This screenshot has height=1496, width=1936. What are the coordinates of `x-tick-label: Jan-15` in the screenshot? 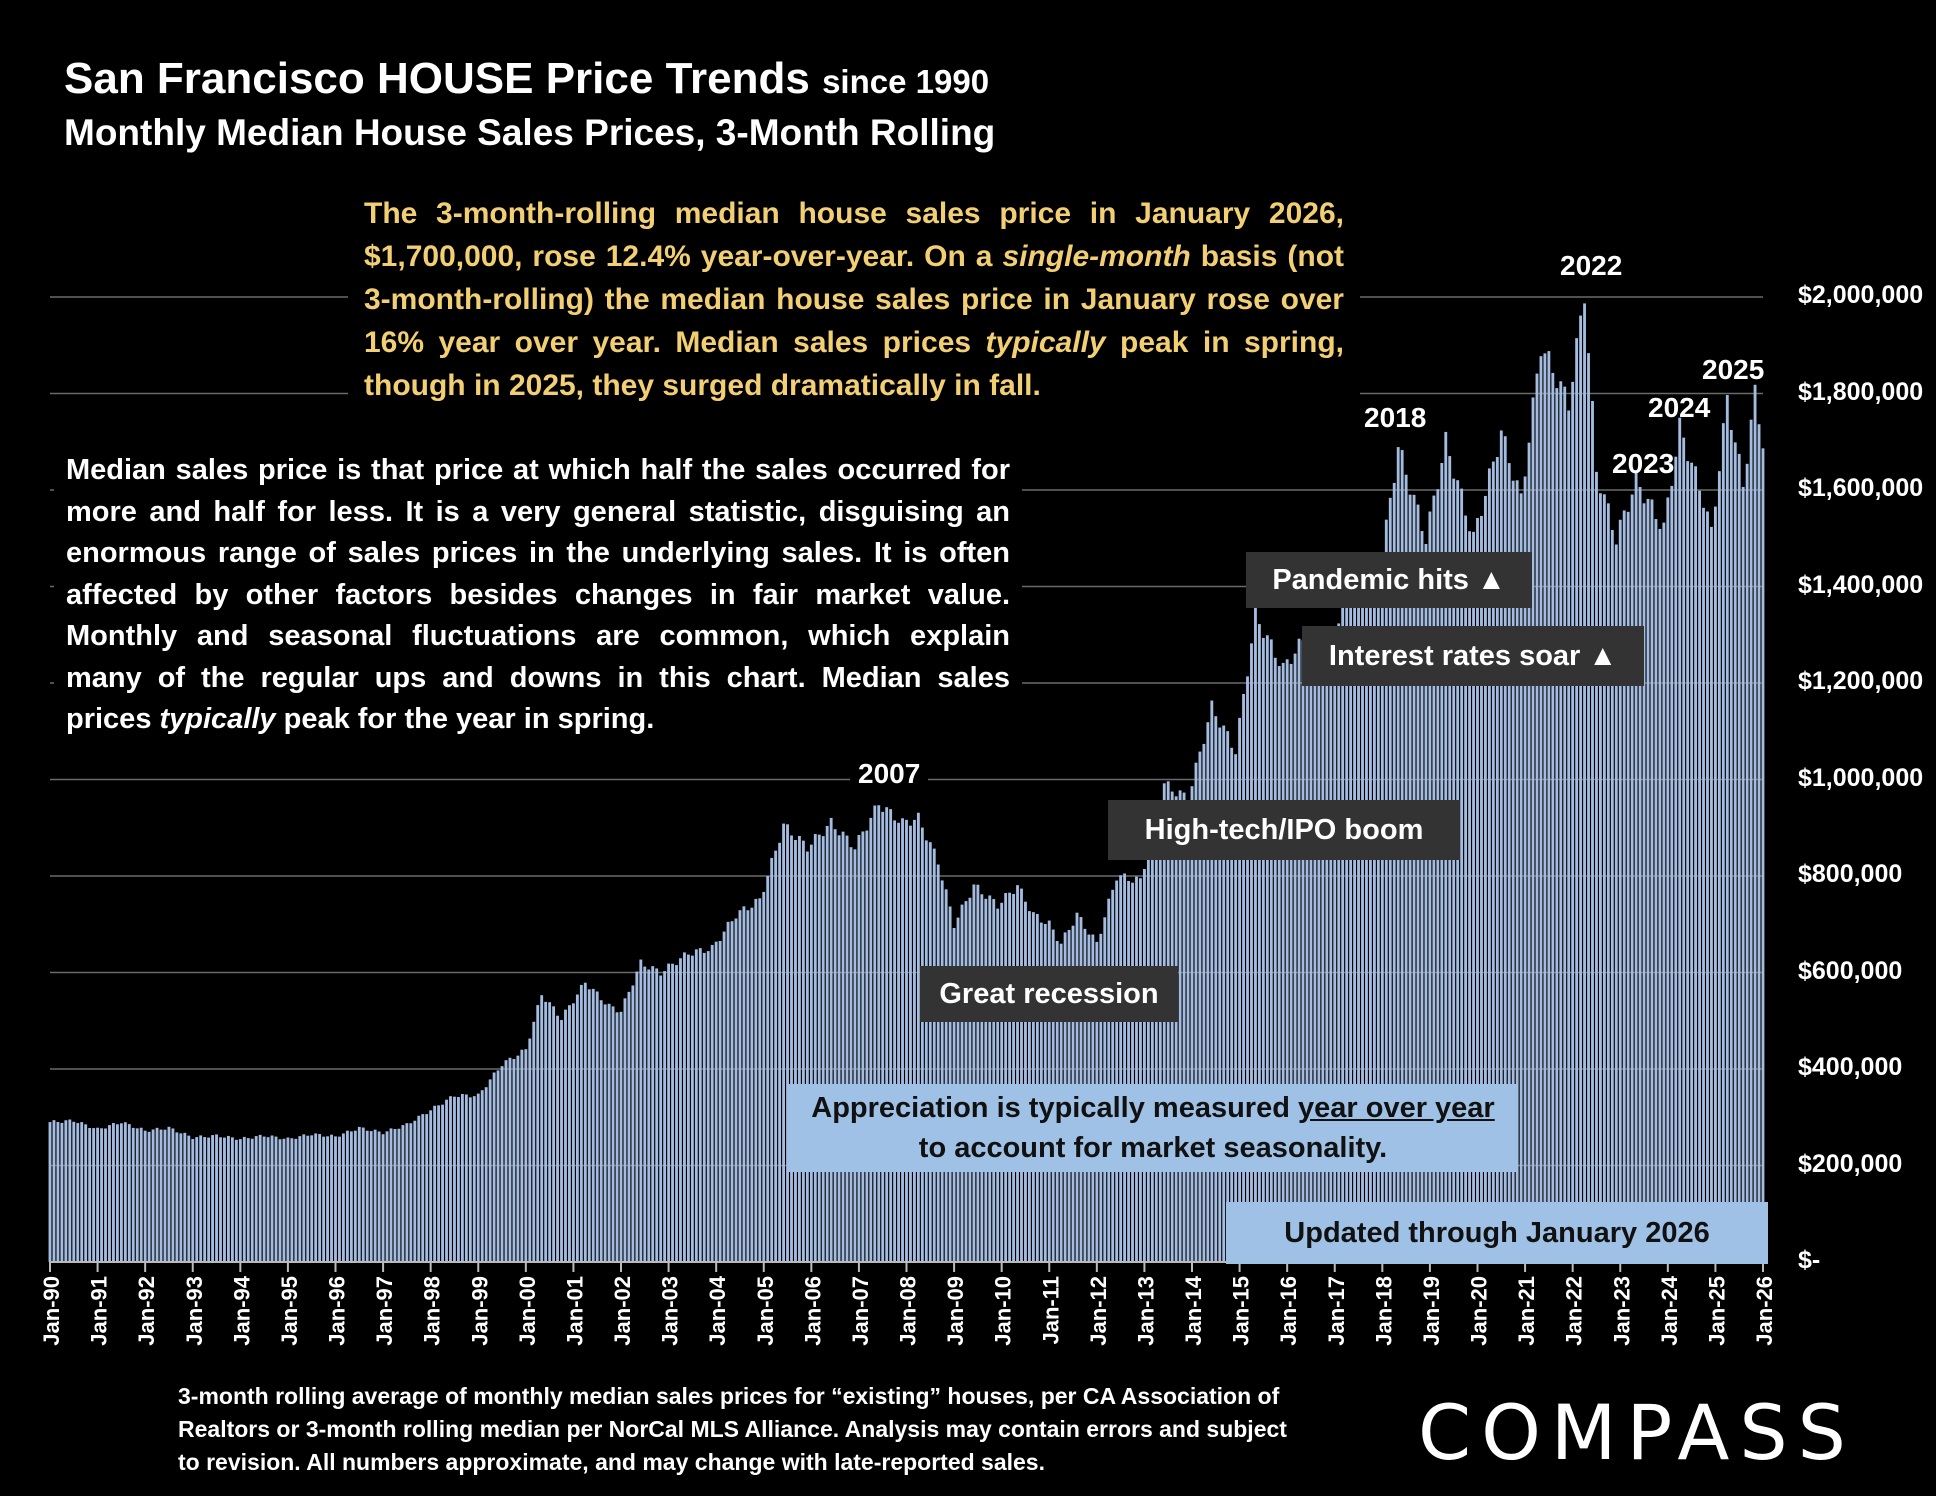 It's located at (1241, 1311).